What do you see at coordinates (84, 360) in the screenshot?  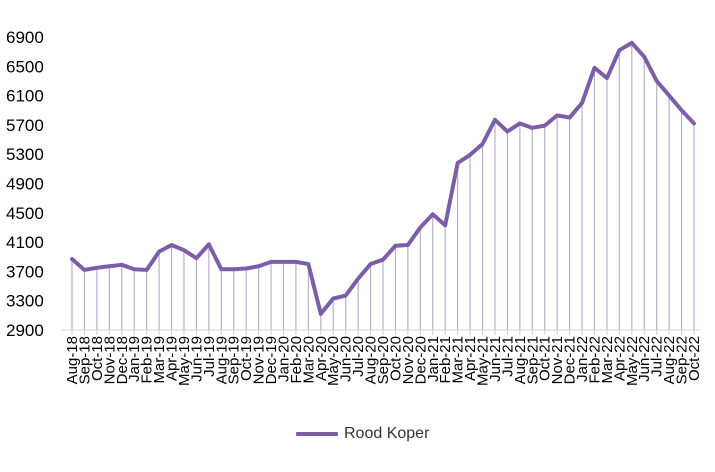 I see `x-tick-label: Sep-18` at bounding box center [84, 360].